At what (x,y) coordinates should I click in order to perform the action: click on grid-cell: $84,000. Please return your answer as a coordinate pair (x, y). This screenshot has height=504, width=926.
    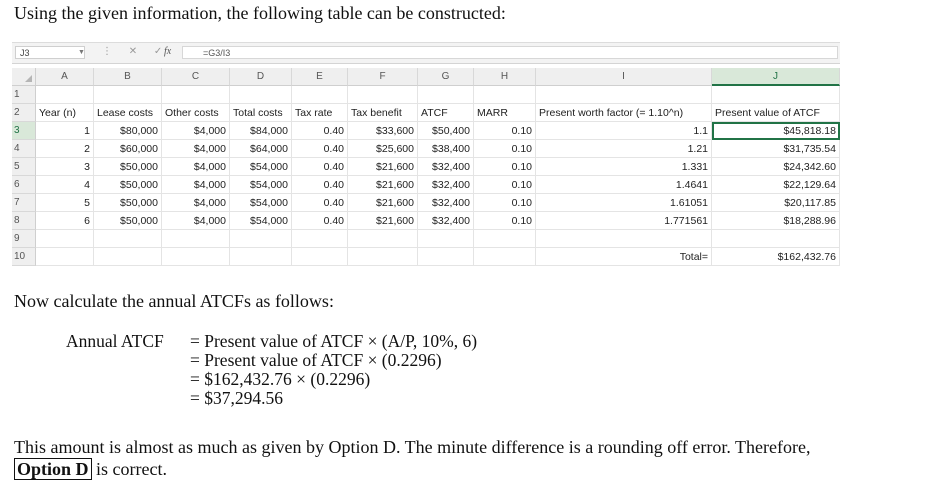
    Looking at the image, I should click on (261, 131).